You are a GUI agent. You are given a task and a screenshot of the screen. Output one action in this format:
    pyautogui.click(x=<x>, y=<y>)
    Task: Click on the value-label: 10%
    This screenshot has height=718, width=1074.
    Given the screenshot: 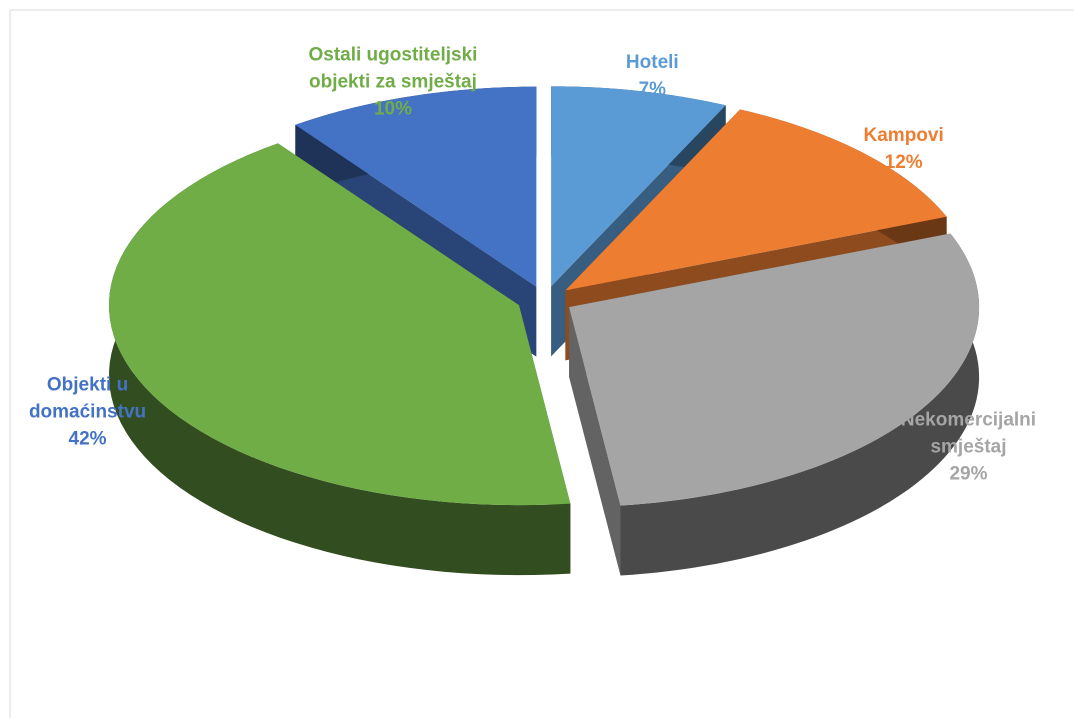 What is the action you would take?
    pyautogui.click(x=392, y=109)
    